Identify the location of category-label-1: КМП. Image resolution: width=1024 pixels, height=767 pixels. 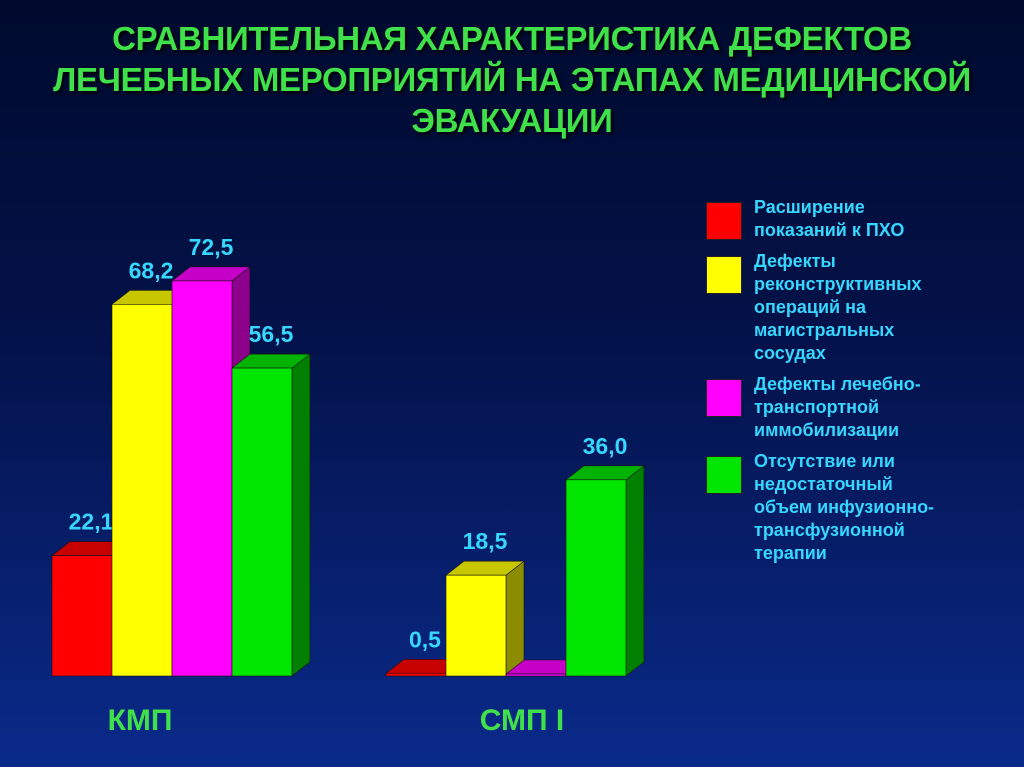
(140, 720).